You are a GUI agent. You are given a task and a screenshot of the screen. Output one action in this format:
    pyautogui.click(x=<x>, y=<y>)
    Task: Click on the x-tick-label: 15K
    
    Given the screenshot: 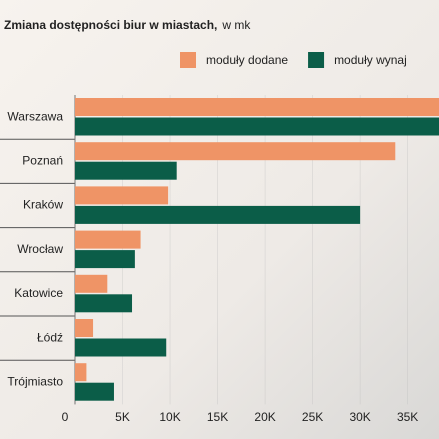 What is the action you would take?
    pyautogui.click(x=217, y=417)
    